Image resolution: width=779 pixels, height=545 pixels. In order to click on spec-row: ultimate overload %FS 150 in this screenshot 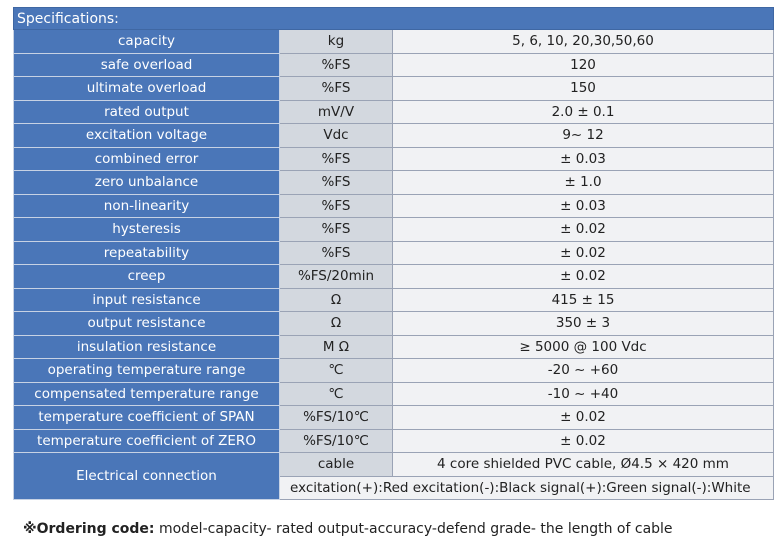, I will do `click(394, 88)`.